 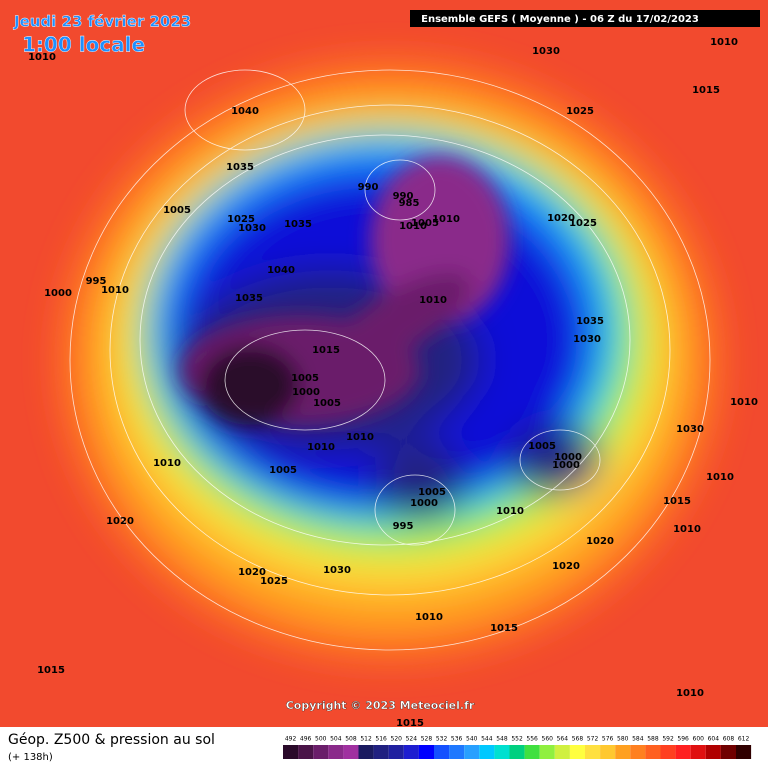 I want to click on footer-title: Géop. Z500 & pression au sol, so click(x=111, y=740).